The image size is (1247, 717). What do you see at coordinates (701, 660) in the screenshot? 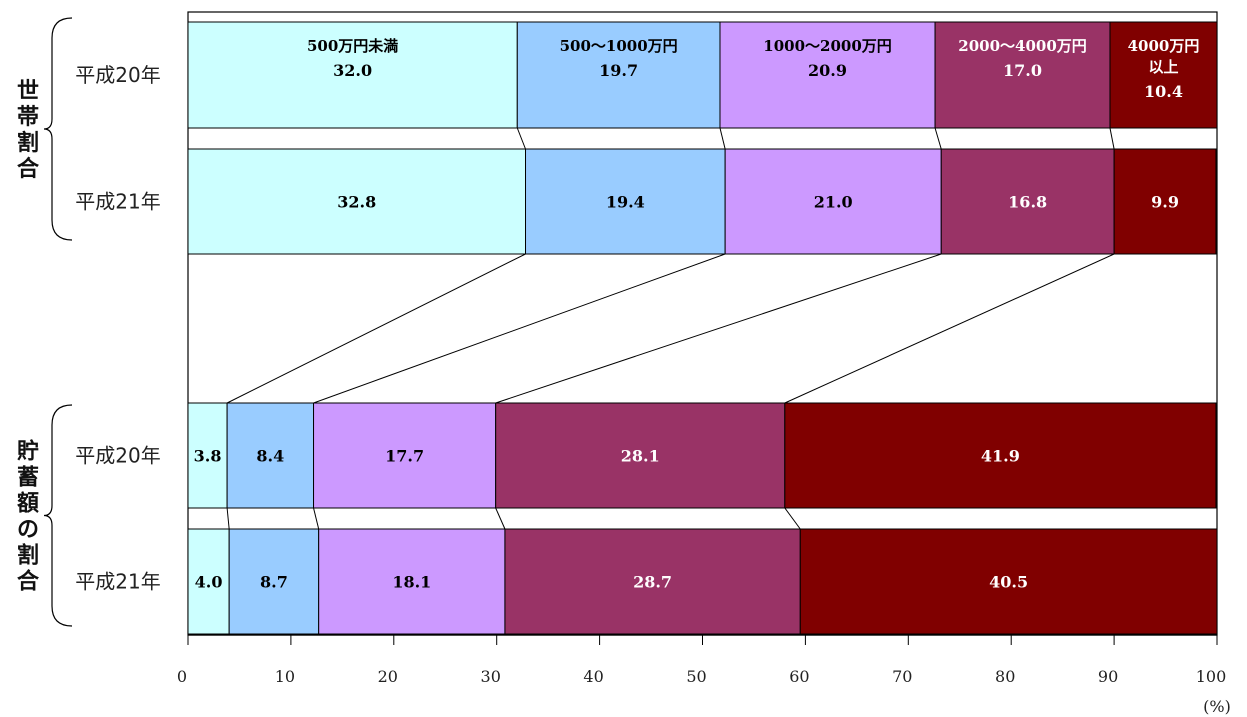
I see `x-axis-ticks: 0 10 20 30 40 50 60 70 80 90 100` at bounding box center [701, 660].